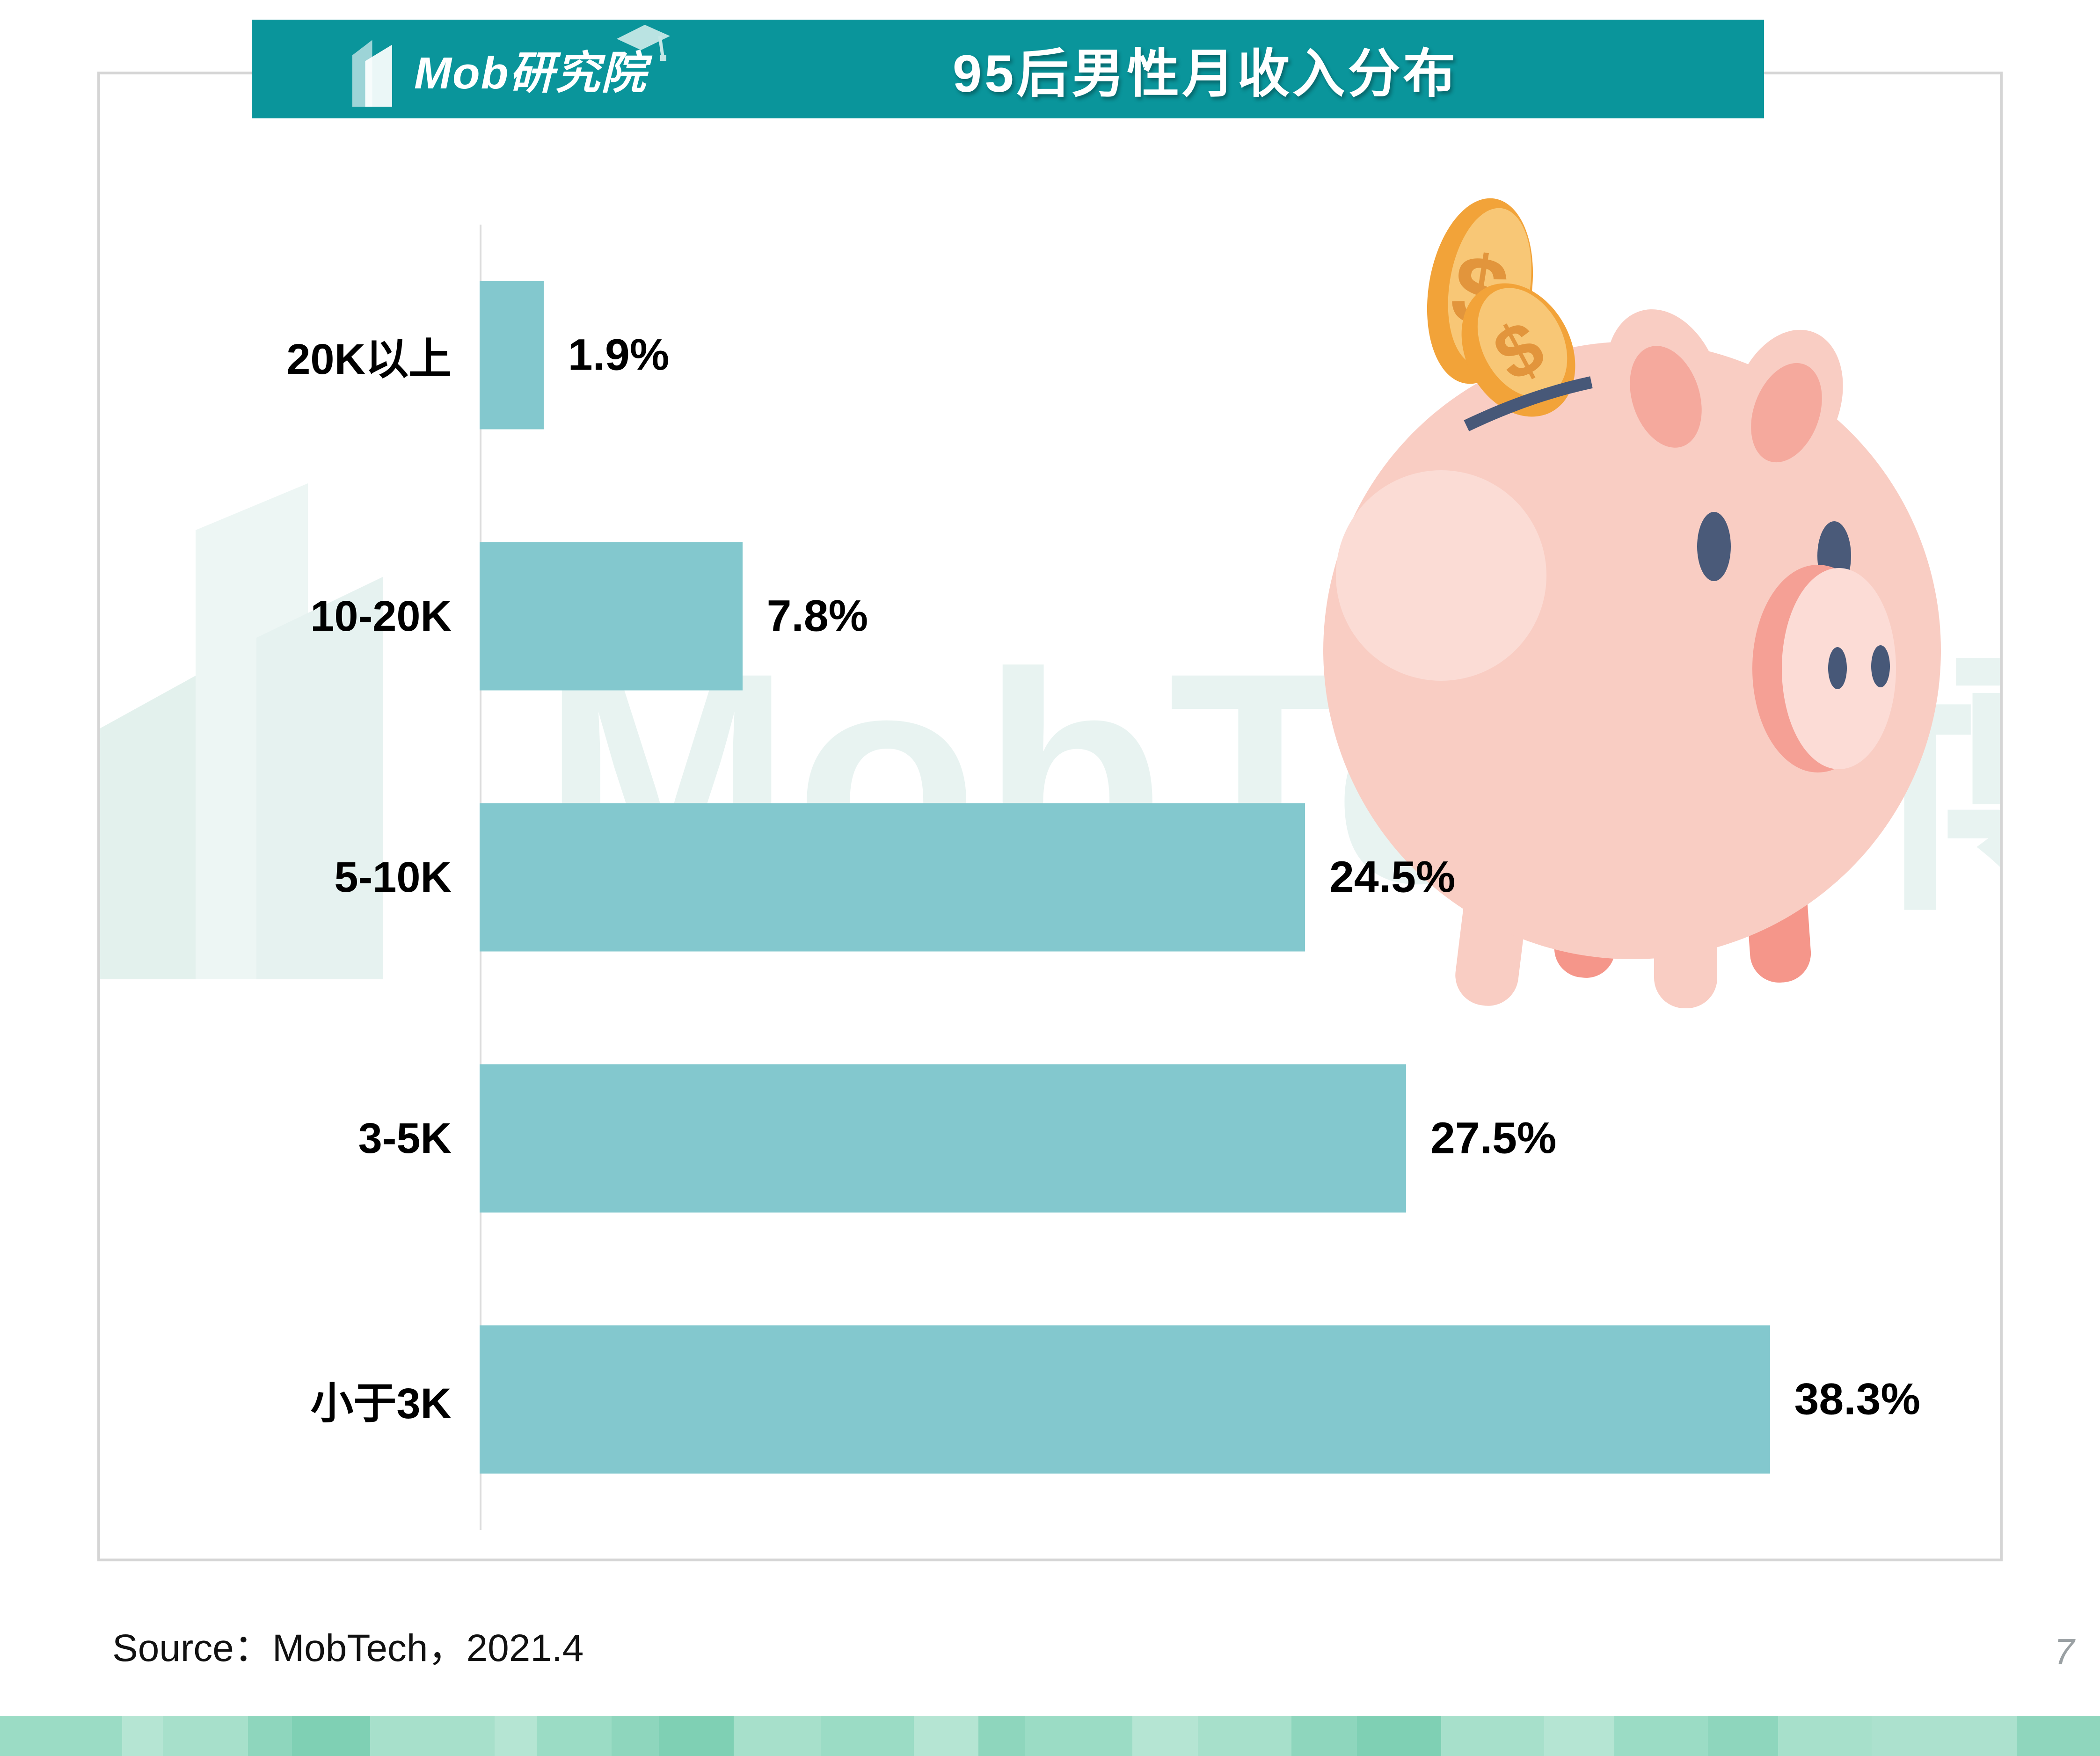  I want to click on bar-track: 38.3%, so click(1200, 1399).